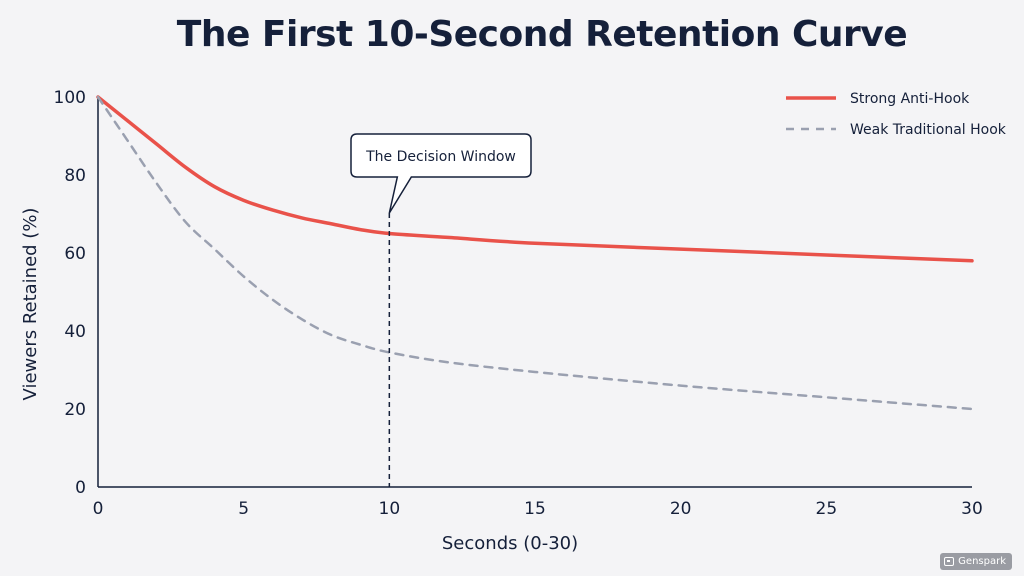  Describe the element at coordinates (80, 488) in the screenshot. I see `y-tick-label: 0` at that location.